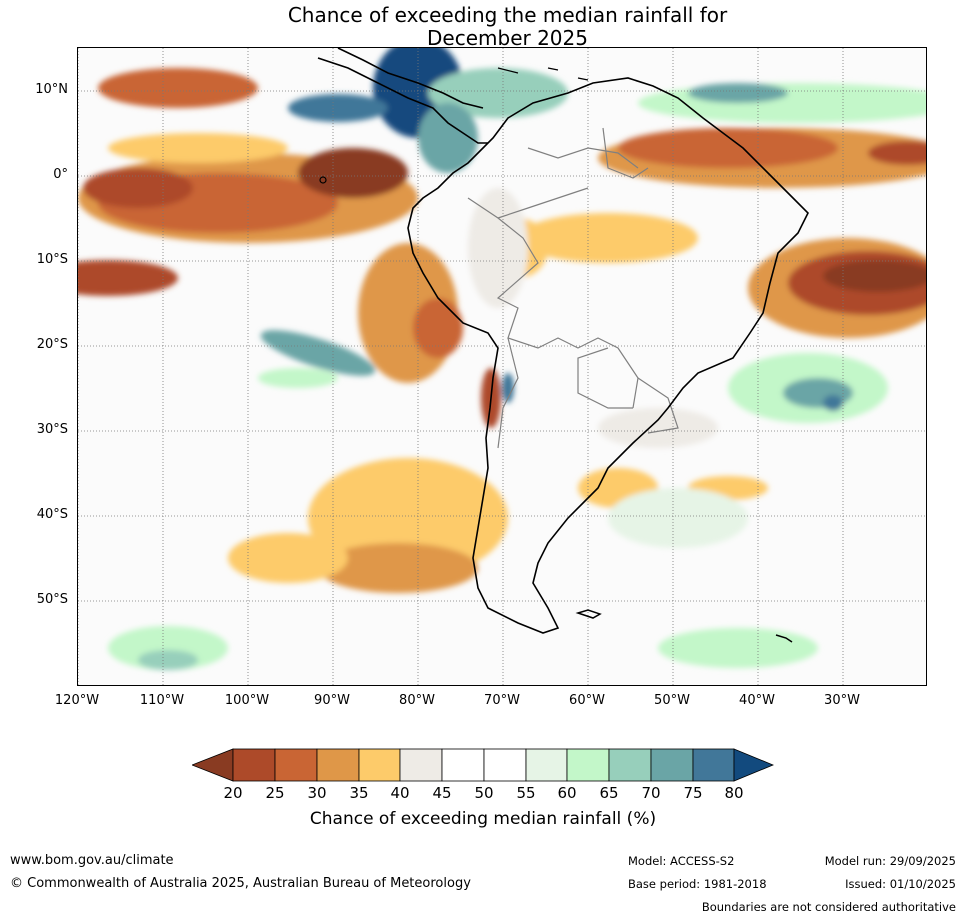 This screenshot has width=965, height=919. What do you see at coordinates (573, 288) in the screenshot?
I see `country-borders` at bounding box center [573, 288].